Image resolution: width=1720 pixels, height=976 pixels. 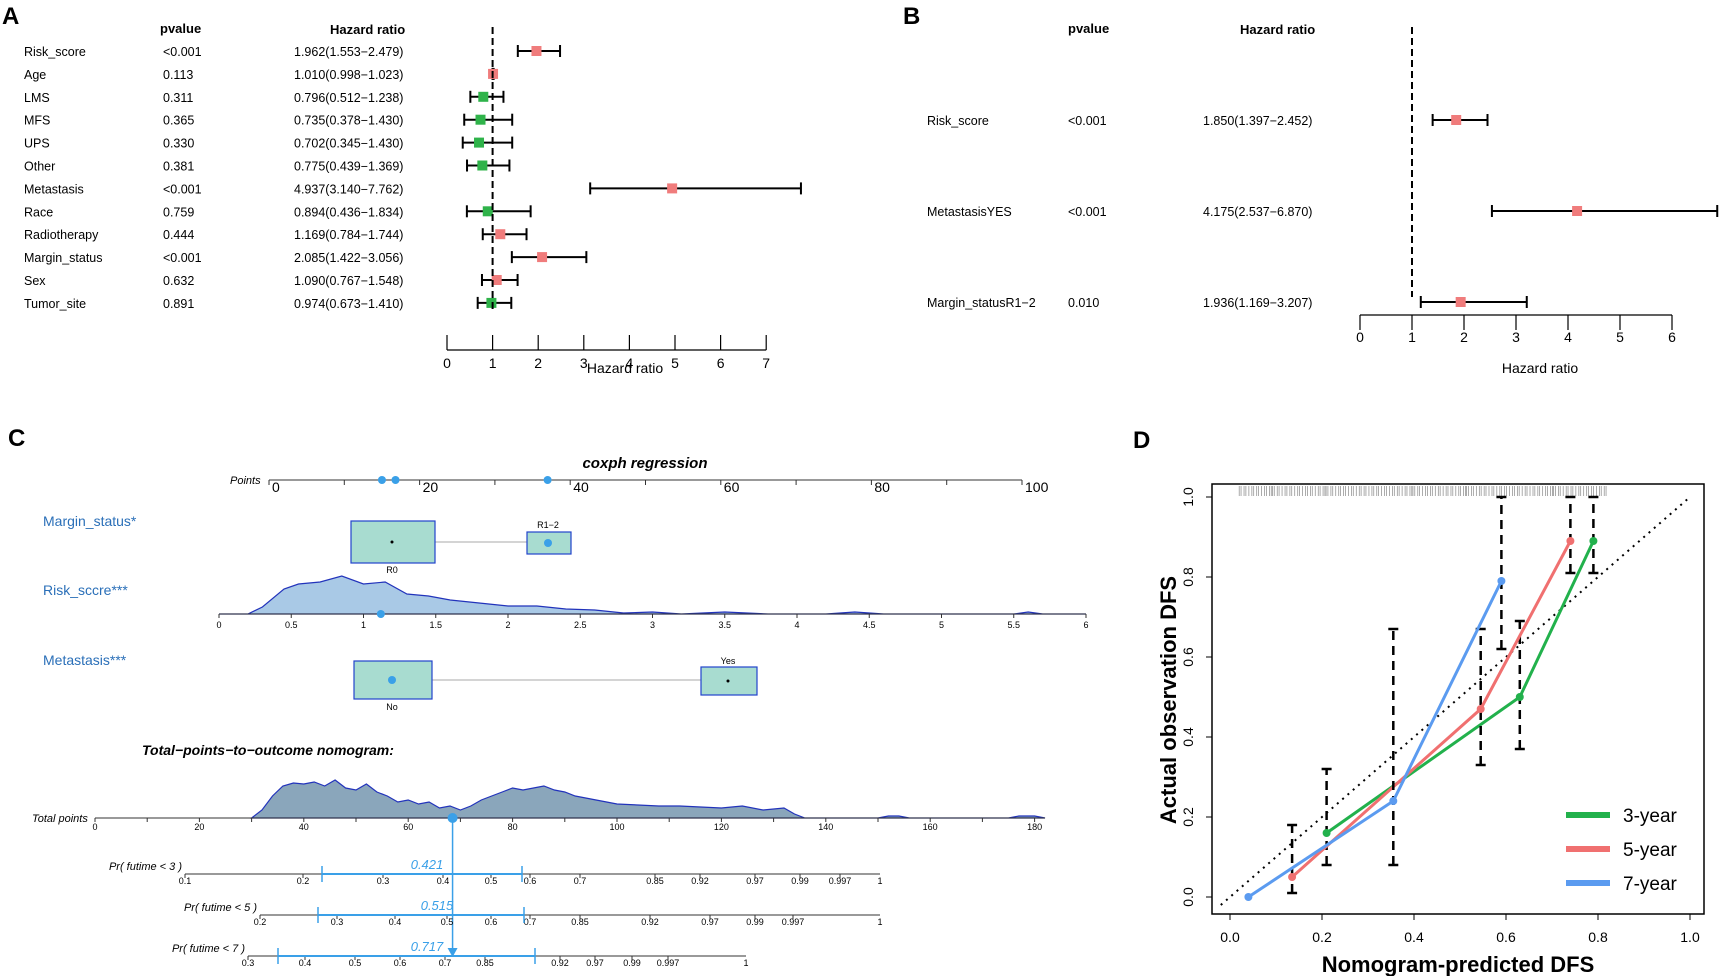 What do you see at coordinates (16, 438) in the screenshot?
I see `panel-label-c: C` at bounding box center [16, 438].